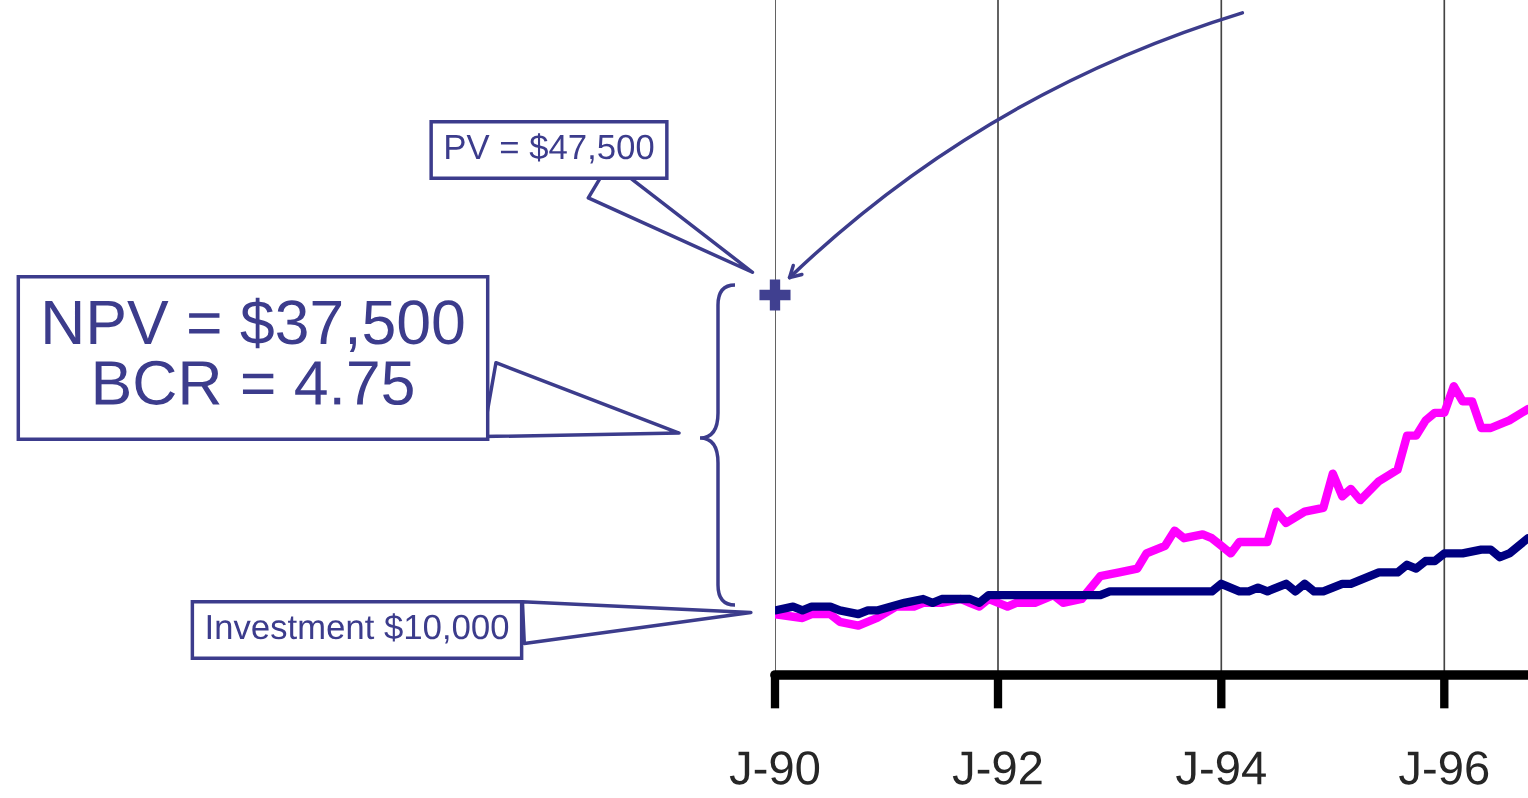 The height and width of the screenshot is (798, 1528). I want to click on x-tick-label: J-94, so click(1221, 768).